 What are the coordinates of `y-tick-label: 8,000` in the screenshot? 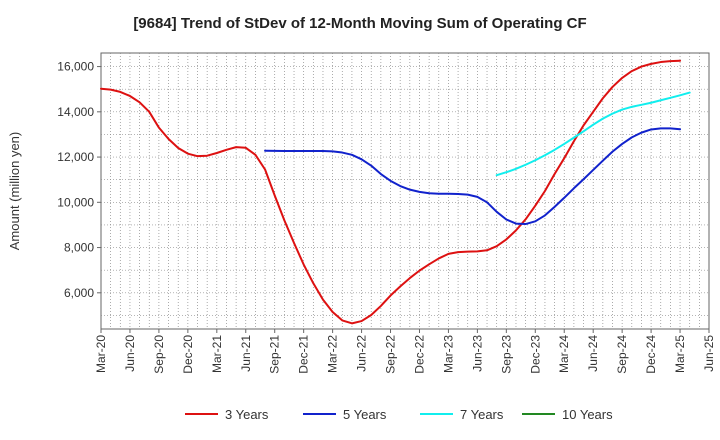 It's located at (79, 248).